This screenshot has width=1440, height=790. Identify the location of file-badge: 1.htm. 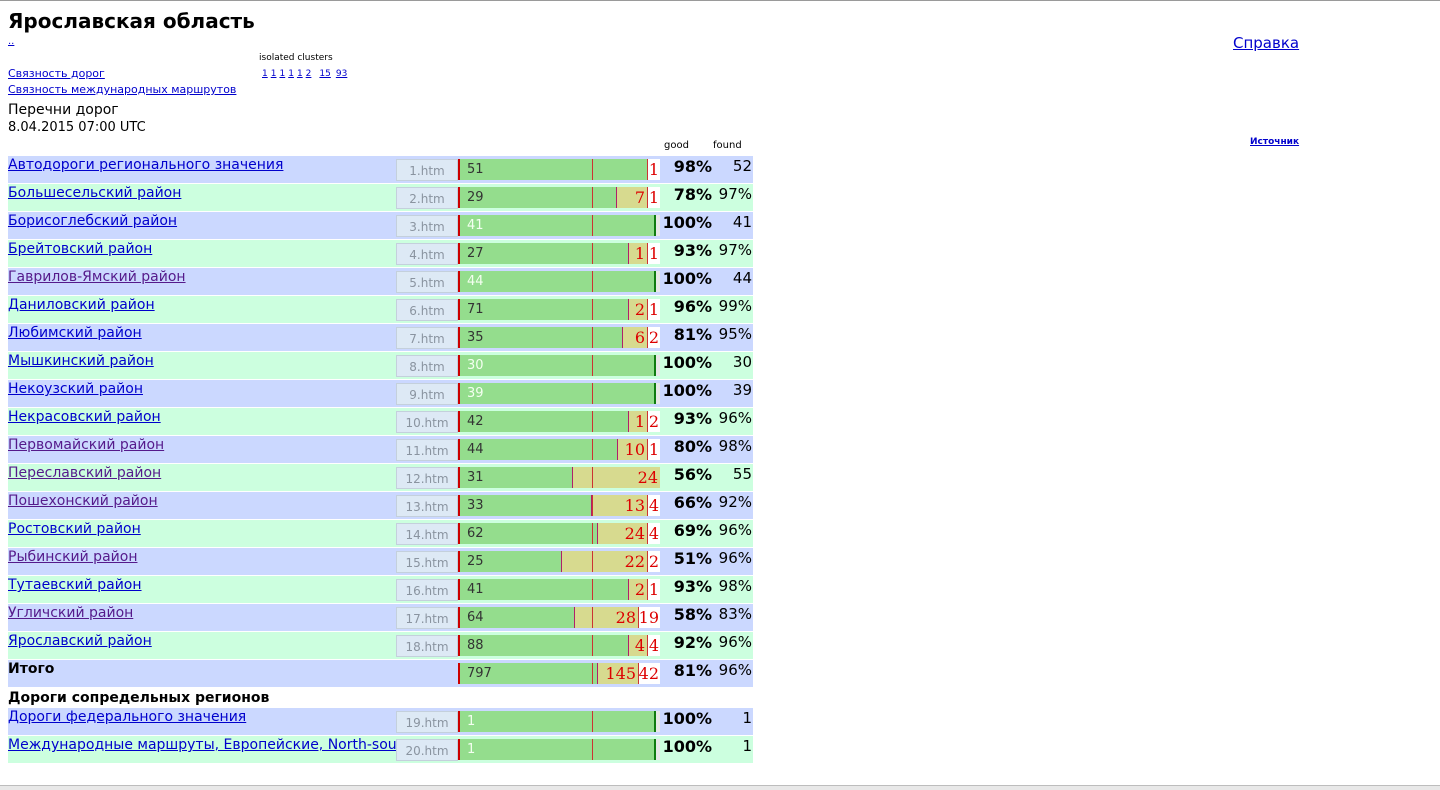
(427, 170).